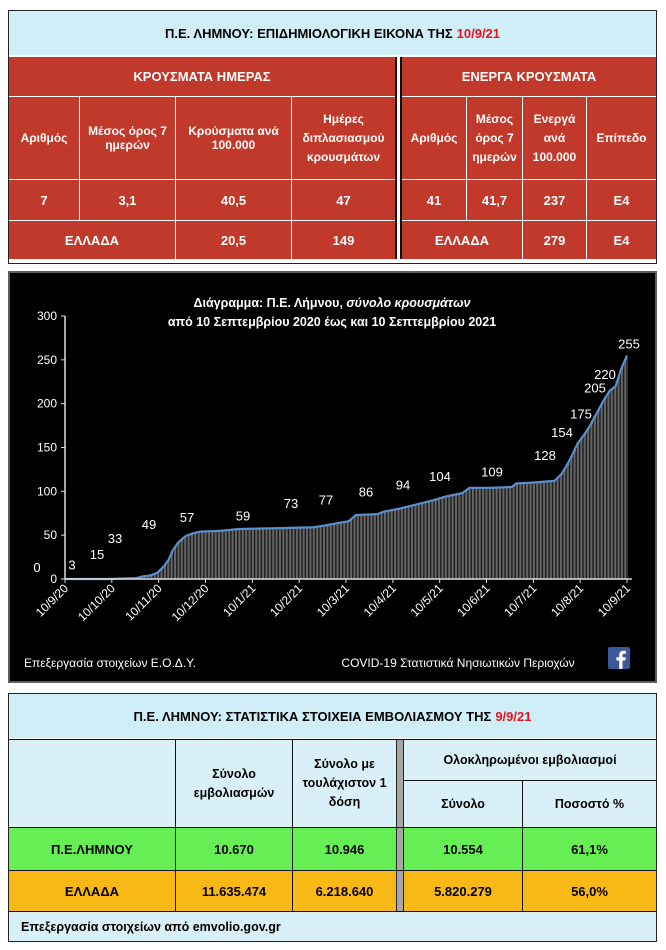 The height and width of the screenshot is (950, 666). What do you see at coordinates (44, 138) in the screenshot?
I see `header-number: Αριθμός` at bounding box center [44, 138].